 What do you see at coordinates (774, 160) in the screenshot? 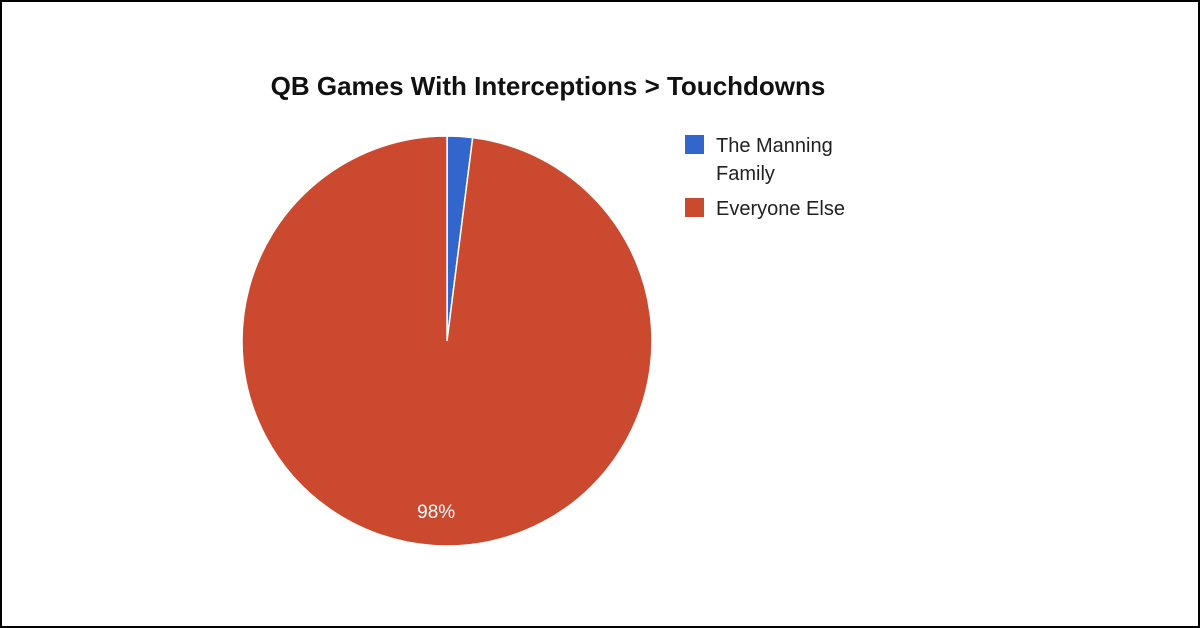
I see `legend-label: The Manning Family` at bounding box center [774, 160].